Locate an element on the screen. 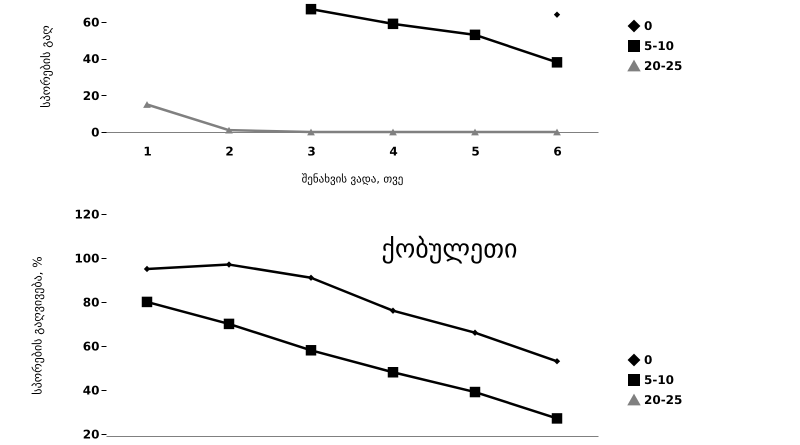 The height and width of the screenshot is (445, 800). x-tick-label: 6 is located at coordinates (557, 151).